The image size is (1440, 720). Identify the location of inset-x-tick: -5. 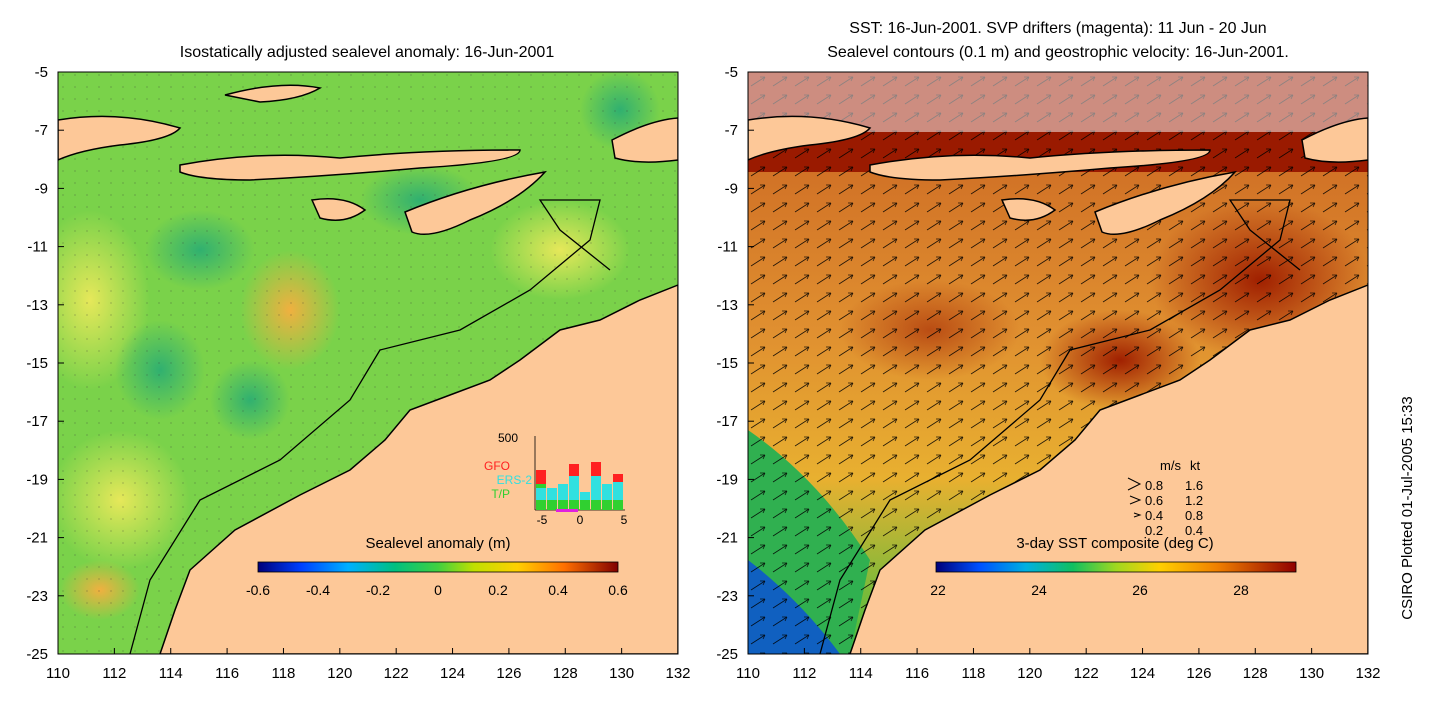
(542, 520).